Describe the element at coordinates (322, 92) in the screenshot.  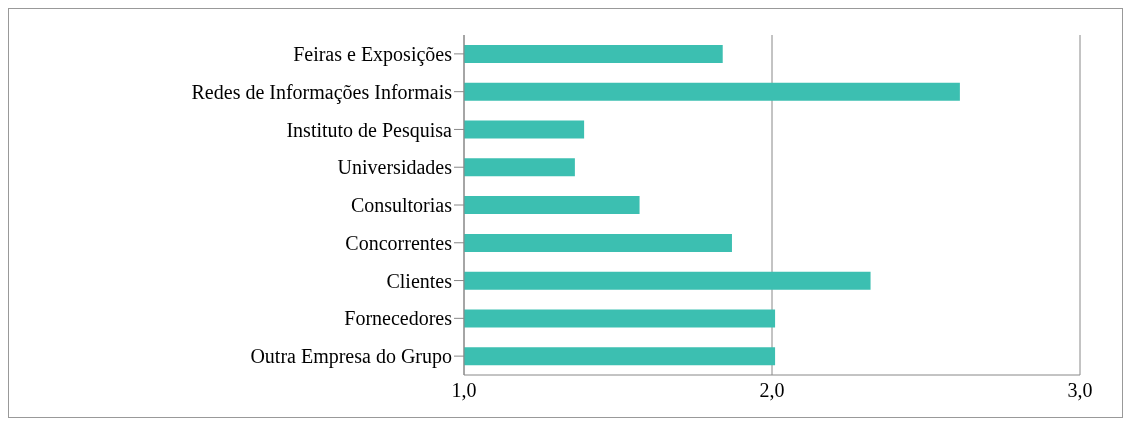
I see `y-tick-label: Redes de Informações Informais` at that location.